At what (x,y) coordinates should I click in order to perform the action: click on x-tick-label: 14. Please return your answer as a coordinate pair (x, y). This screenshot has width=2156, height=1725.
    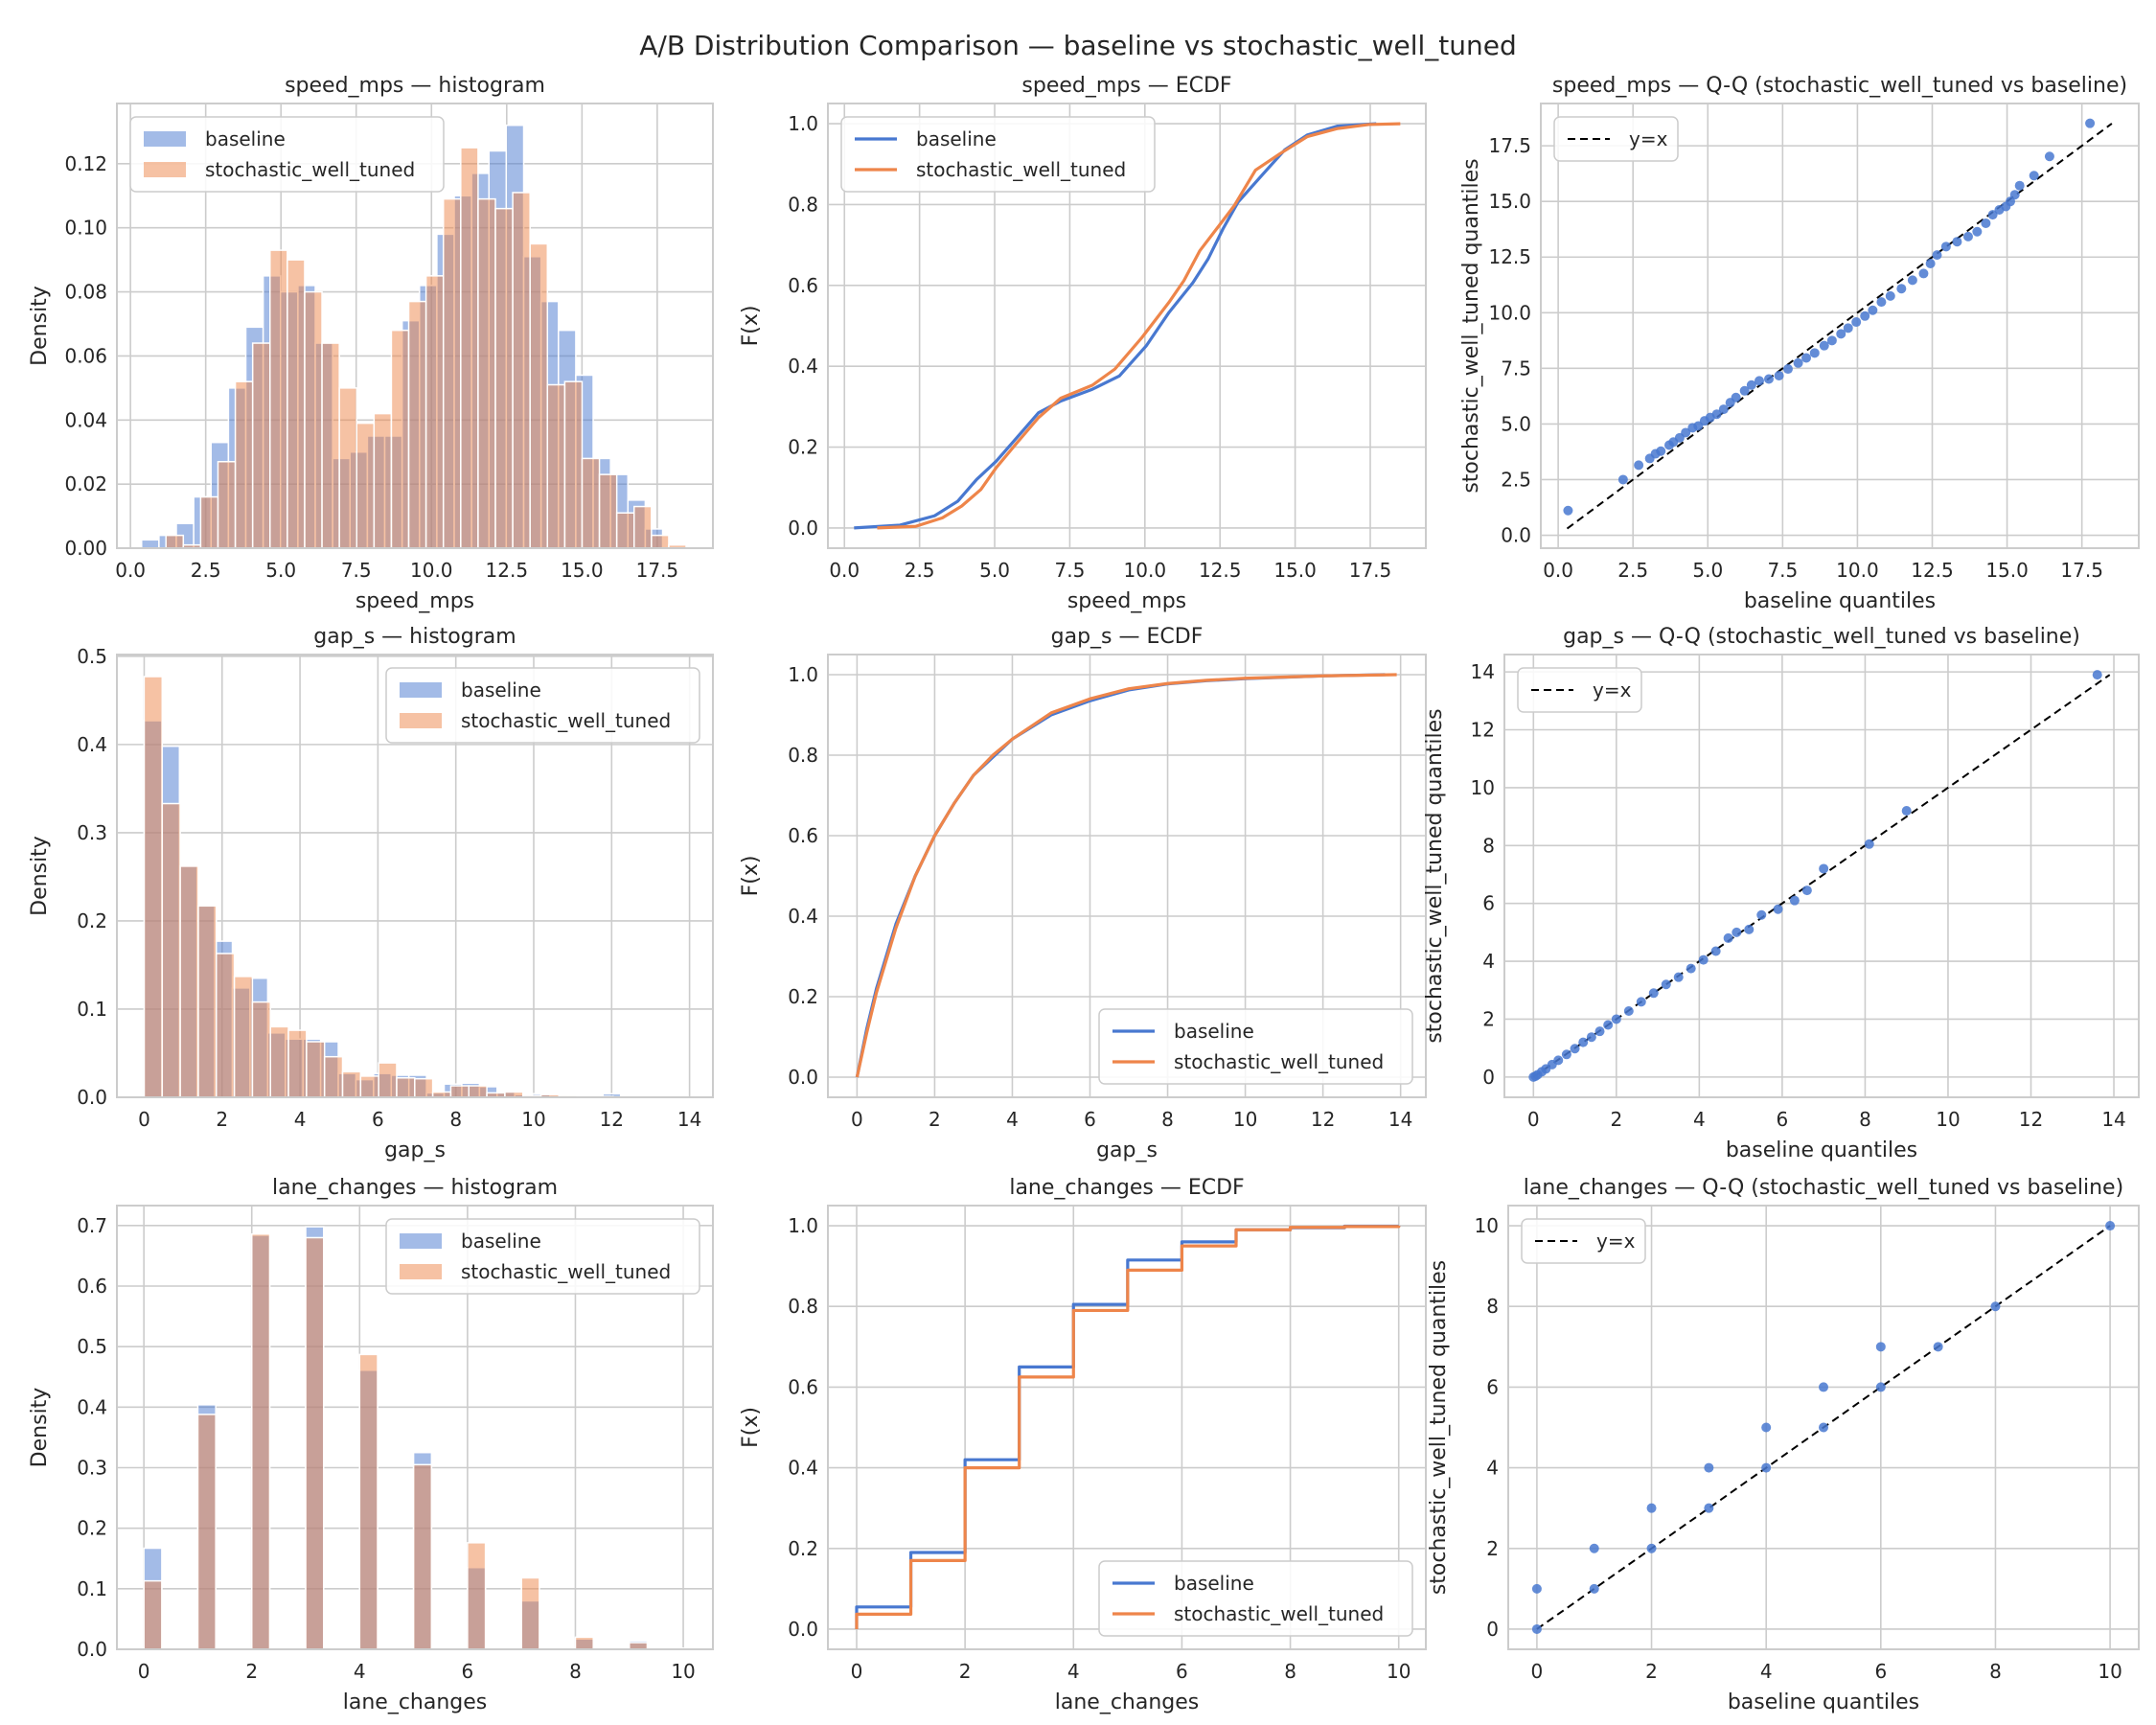
    Looking at the image, I should click on (1400, 1119).